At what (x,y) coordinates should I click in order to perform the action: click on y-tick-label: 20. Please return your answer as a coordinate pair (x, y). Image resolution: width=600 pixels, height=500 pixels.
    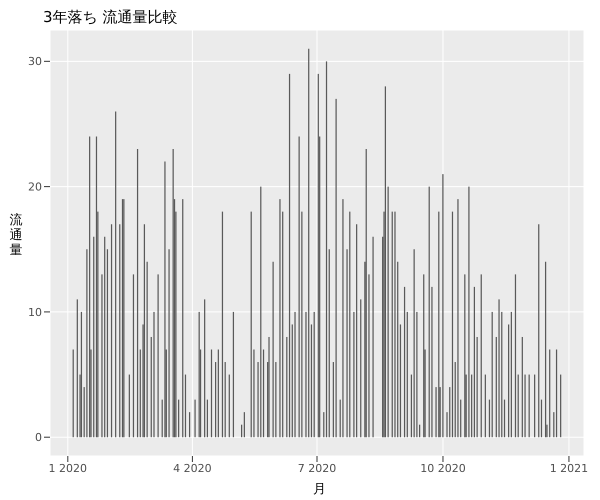
    Looking at the image, I should click on (35, 187).